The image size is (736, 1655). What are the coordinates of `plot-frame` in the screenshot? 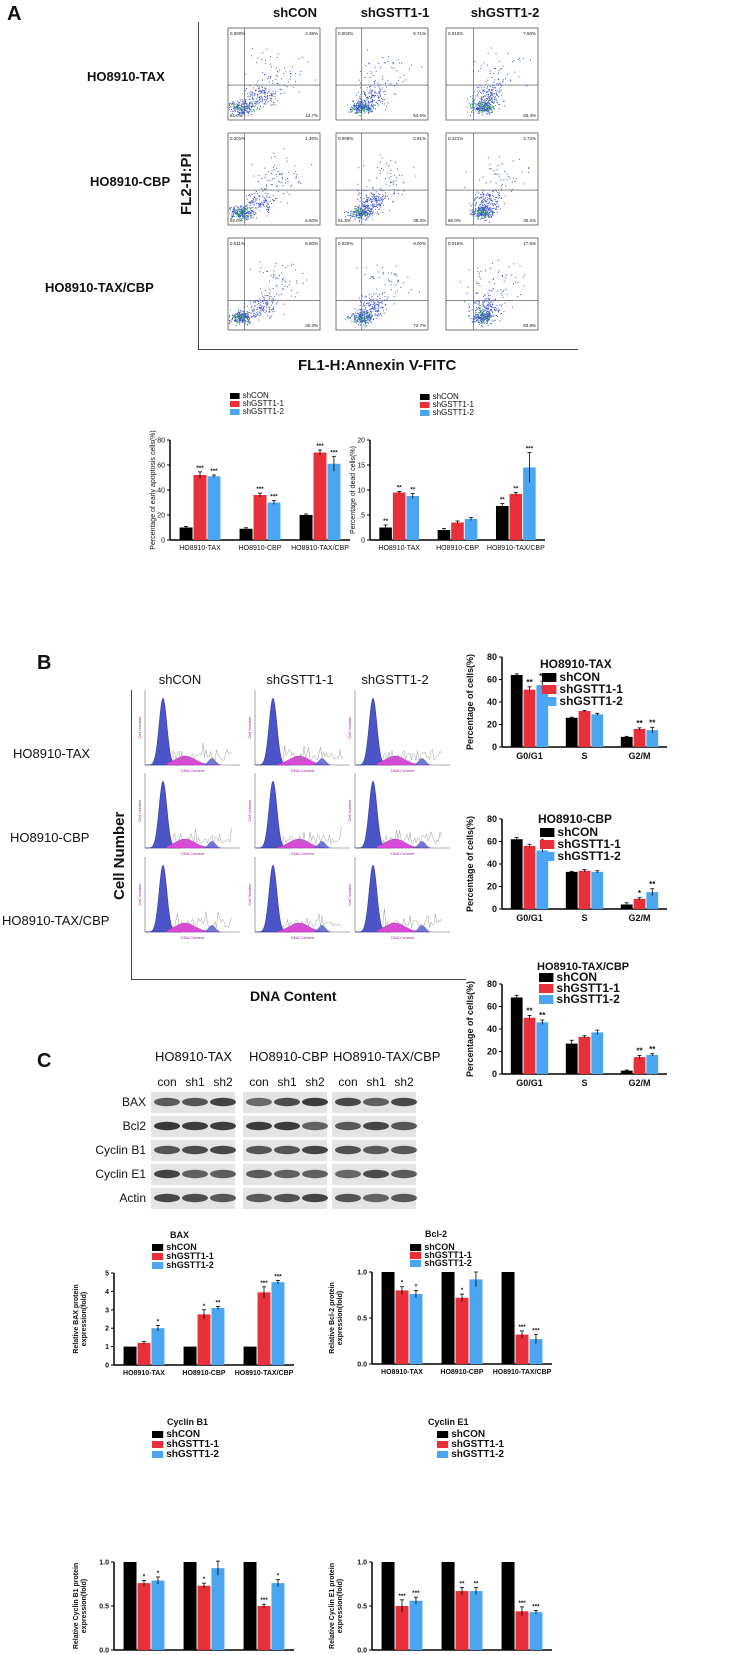 It's located at (492, 74).